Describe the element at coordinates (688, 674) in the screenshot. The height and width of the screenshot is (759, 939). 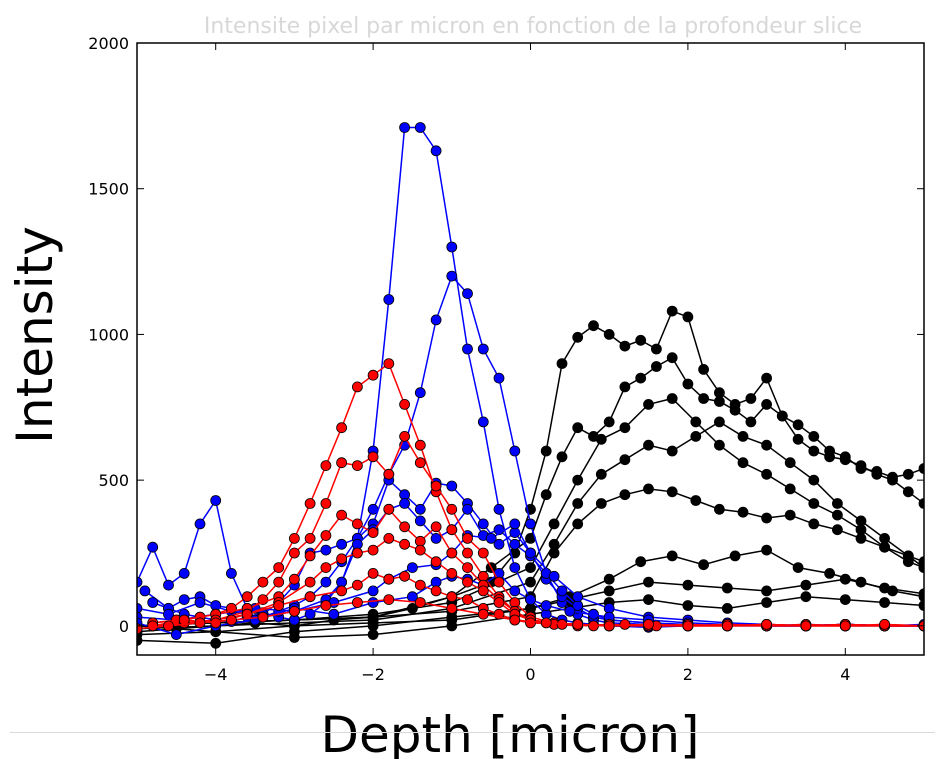
I see `x-tick-label: 2` at that location.